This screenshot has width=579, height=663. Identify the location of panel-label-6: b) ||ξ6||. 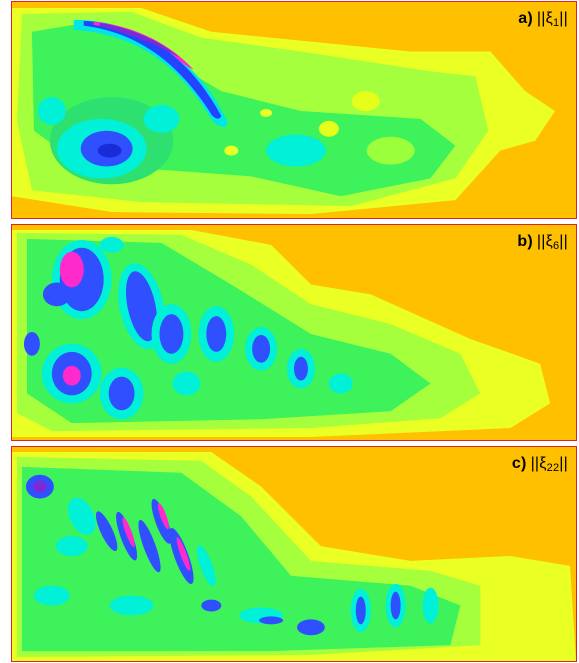
(542, 242).